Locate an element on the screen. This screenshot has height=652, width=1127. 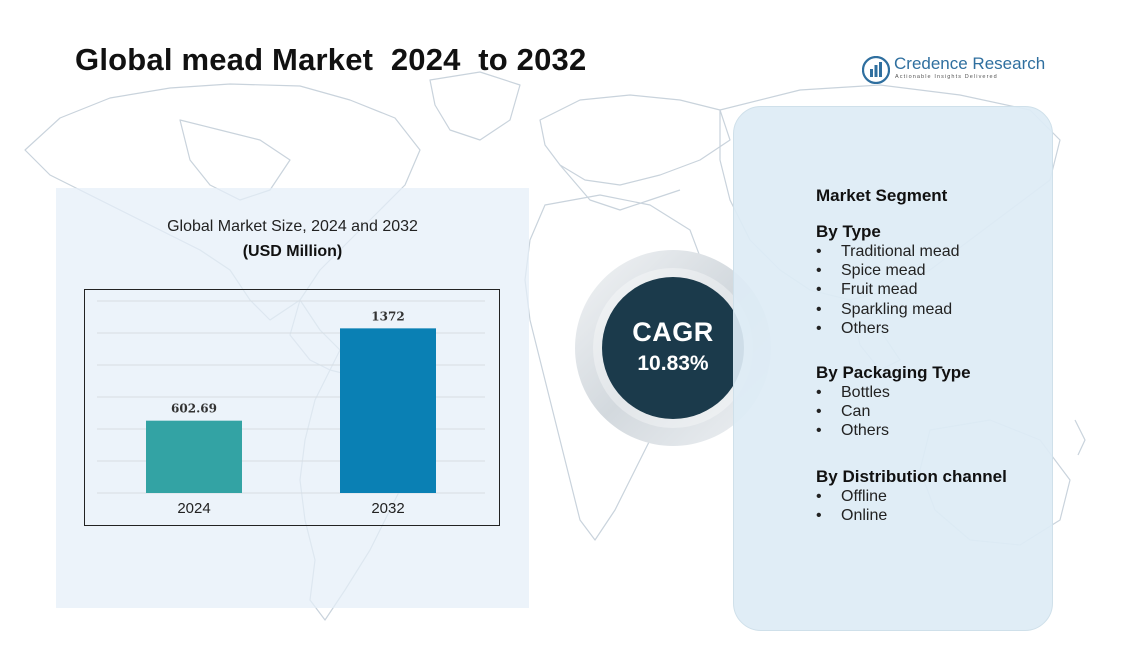
cagr-badge: CAGR 10.83% is located at coordinates (674, 350).